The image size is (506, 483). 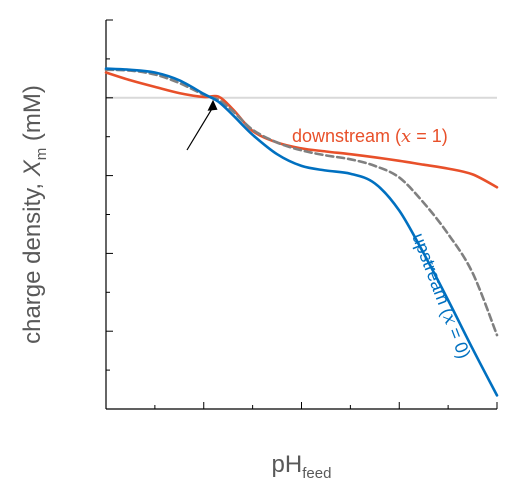 What do you see at coordinates (200, 129) in the screenshot?
I see `iep-arrow-shaft` at bounding box center [200, 129].